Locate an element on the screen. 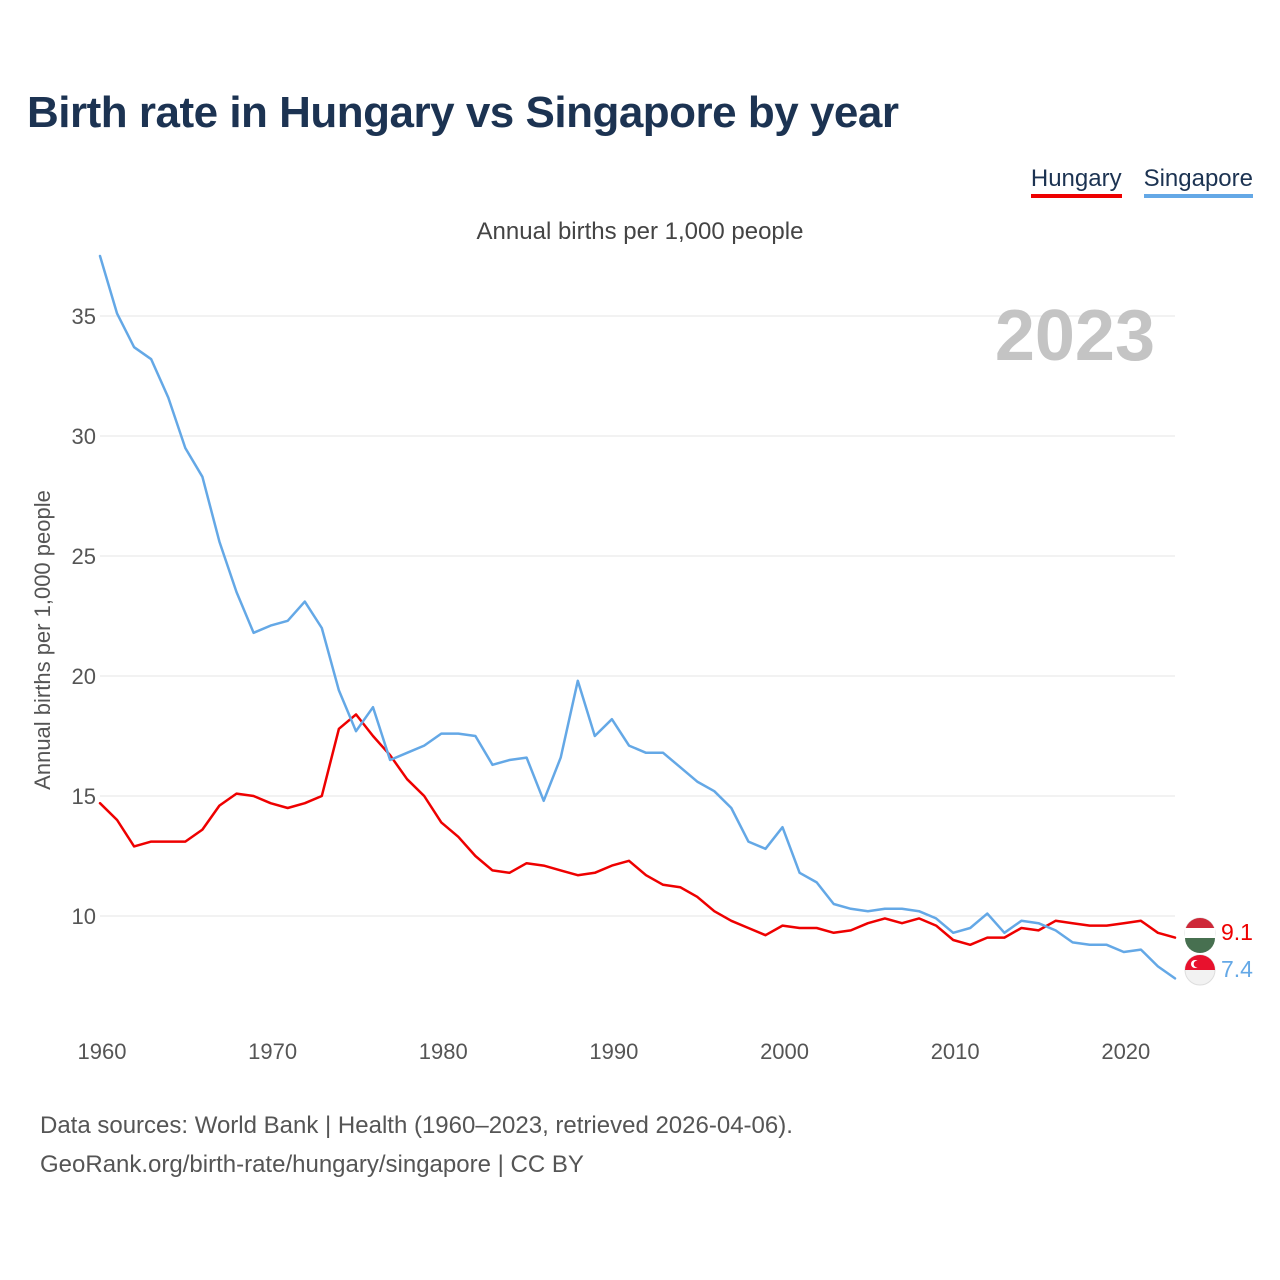 The height and width of the screenshot is (1280, 1280). x-tick-2000: 2000 is located at coordinates (784, 1051).